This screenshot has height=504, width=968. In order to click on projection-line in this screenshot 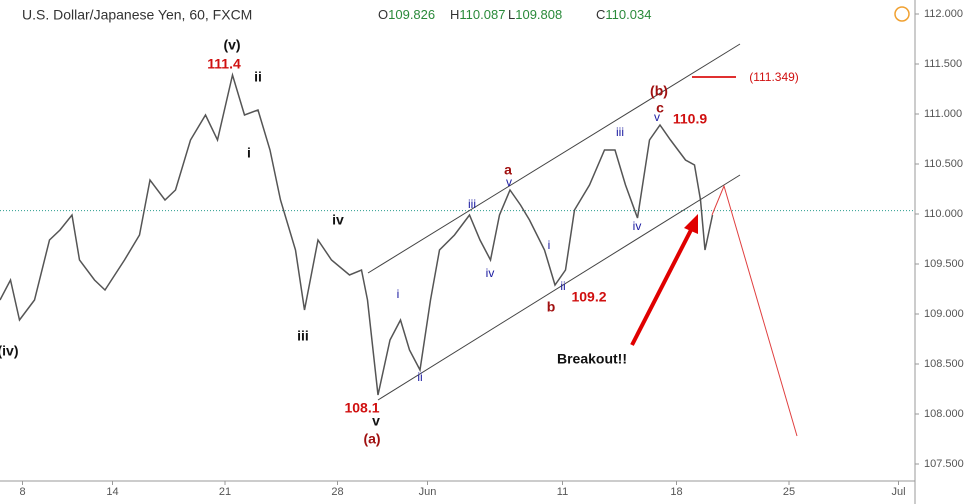, I will do `click(754, 310)`.